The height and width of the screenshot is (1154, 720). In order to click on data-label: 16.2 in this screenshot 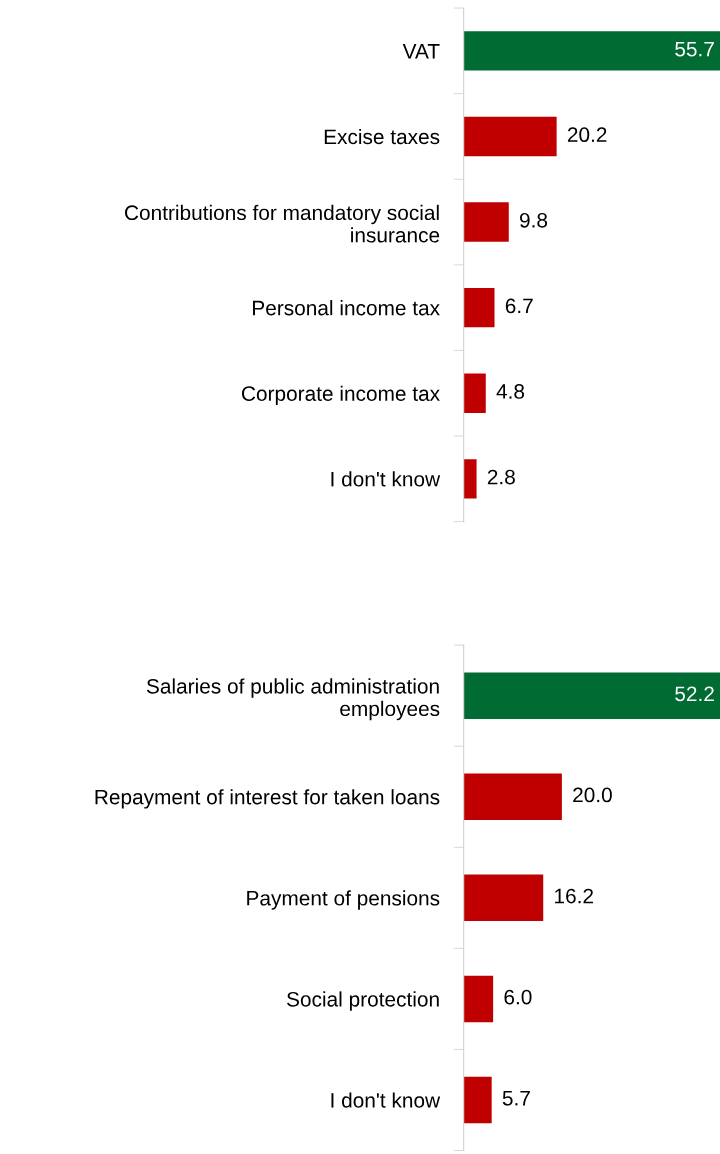, I will do `click(574, 896)`.